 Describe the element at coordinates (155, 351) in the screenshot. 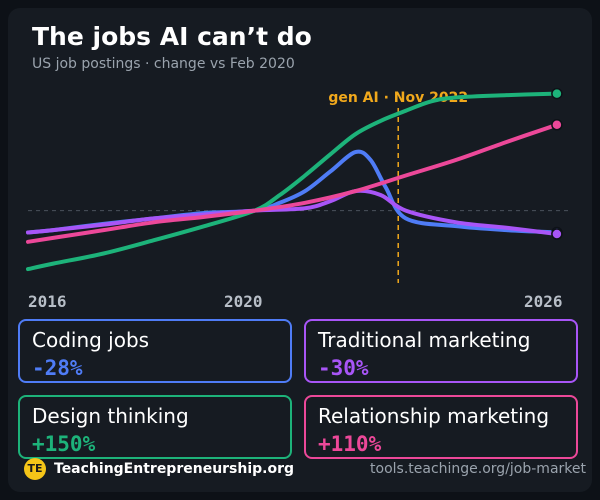

I see `card-coding-jobs: Coding jobs -28%` at that location.